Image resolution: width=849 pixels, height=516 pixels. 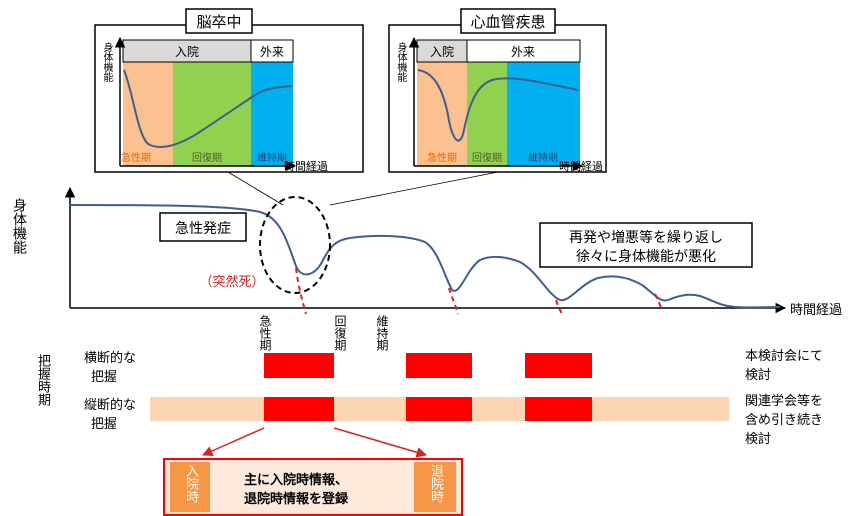 What do you see at coordinates (42, 380) in the screenshot?
I see `grasp-section-label: 把握時期` at bounding box center [42, 380].